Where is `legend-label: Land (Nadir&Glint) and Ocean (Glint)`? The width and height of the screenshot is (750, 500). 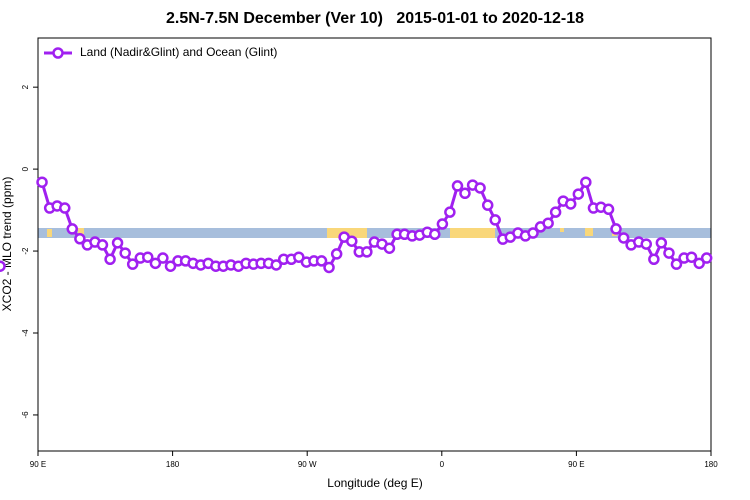
legend-label: Land (Nadir&Glint) and Ocean (Glint) is located at coordinates (178, 52).